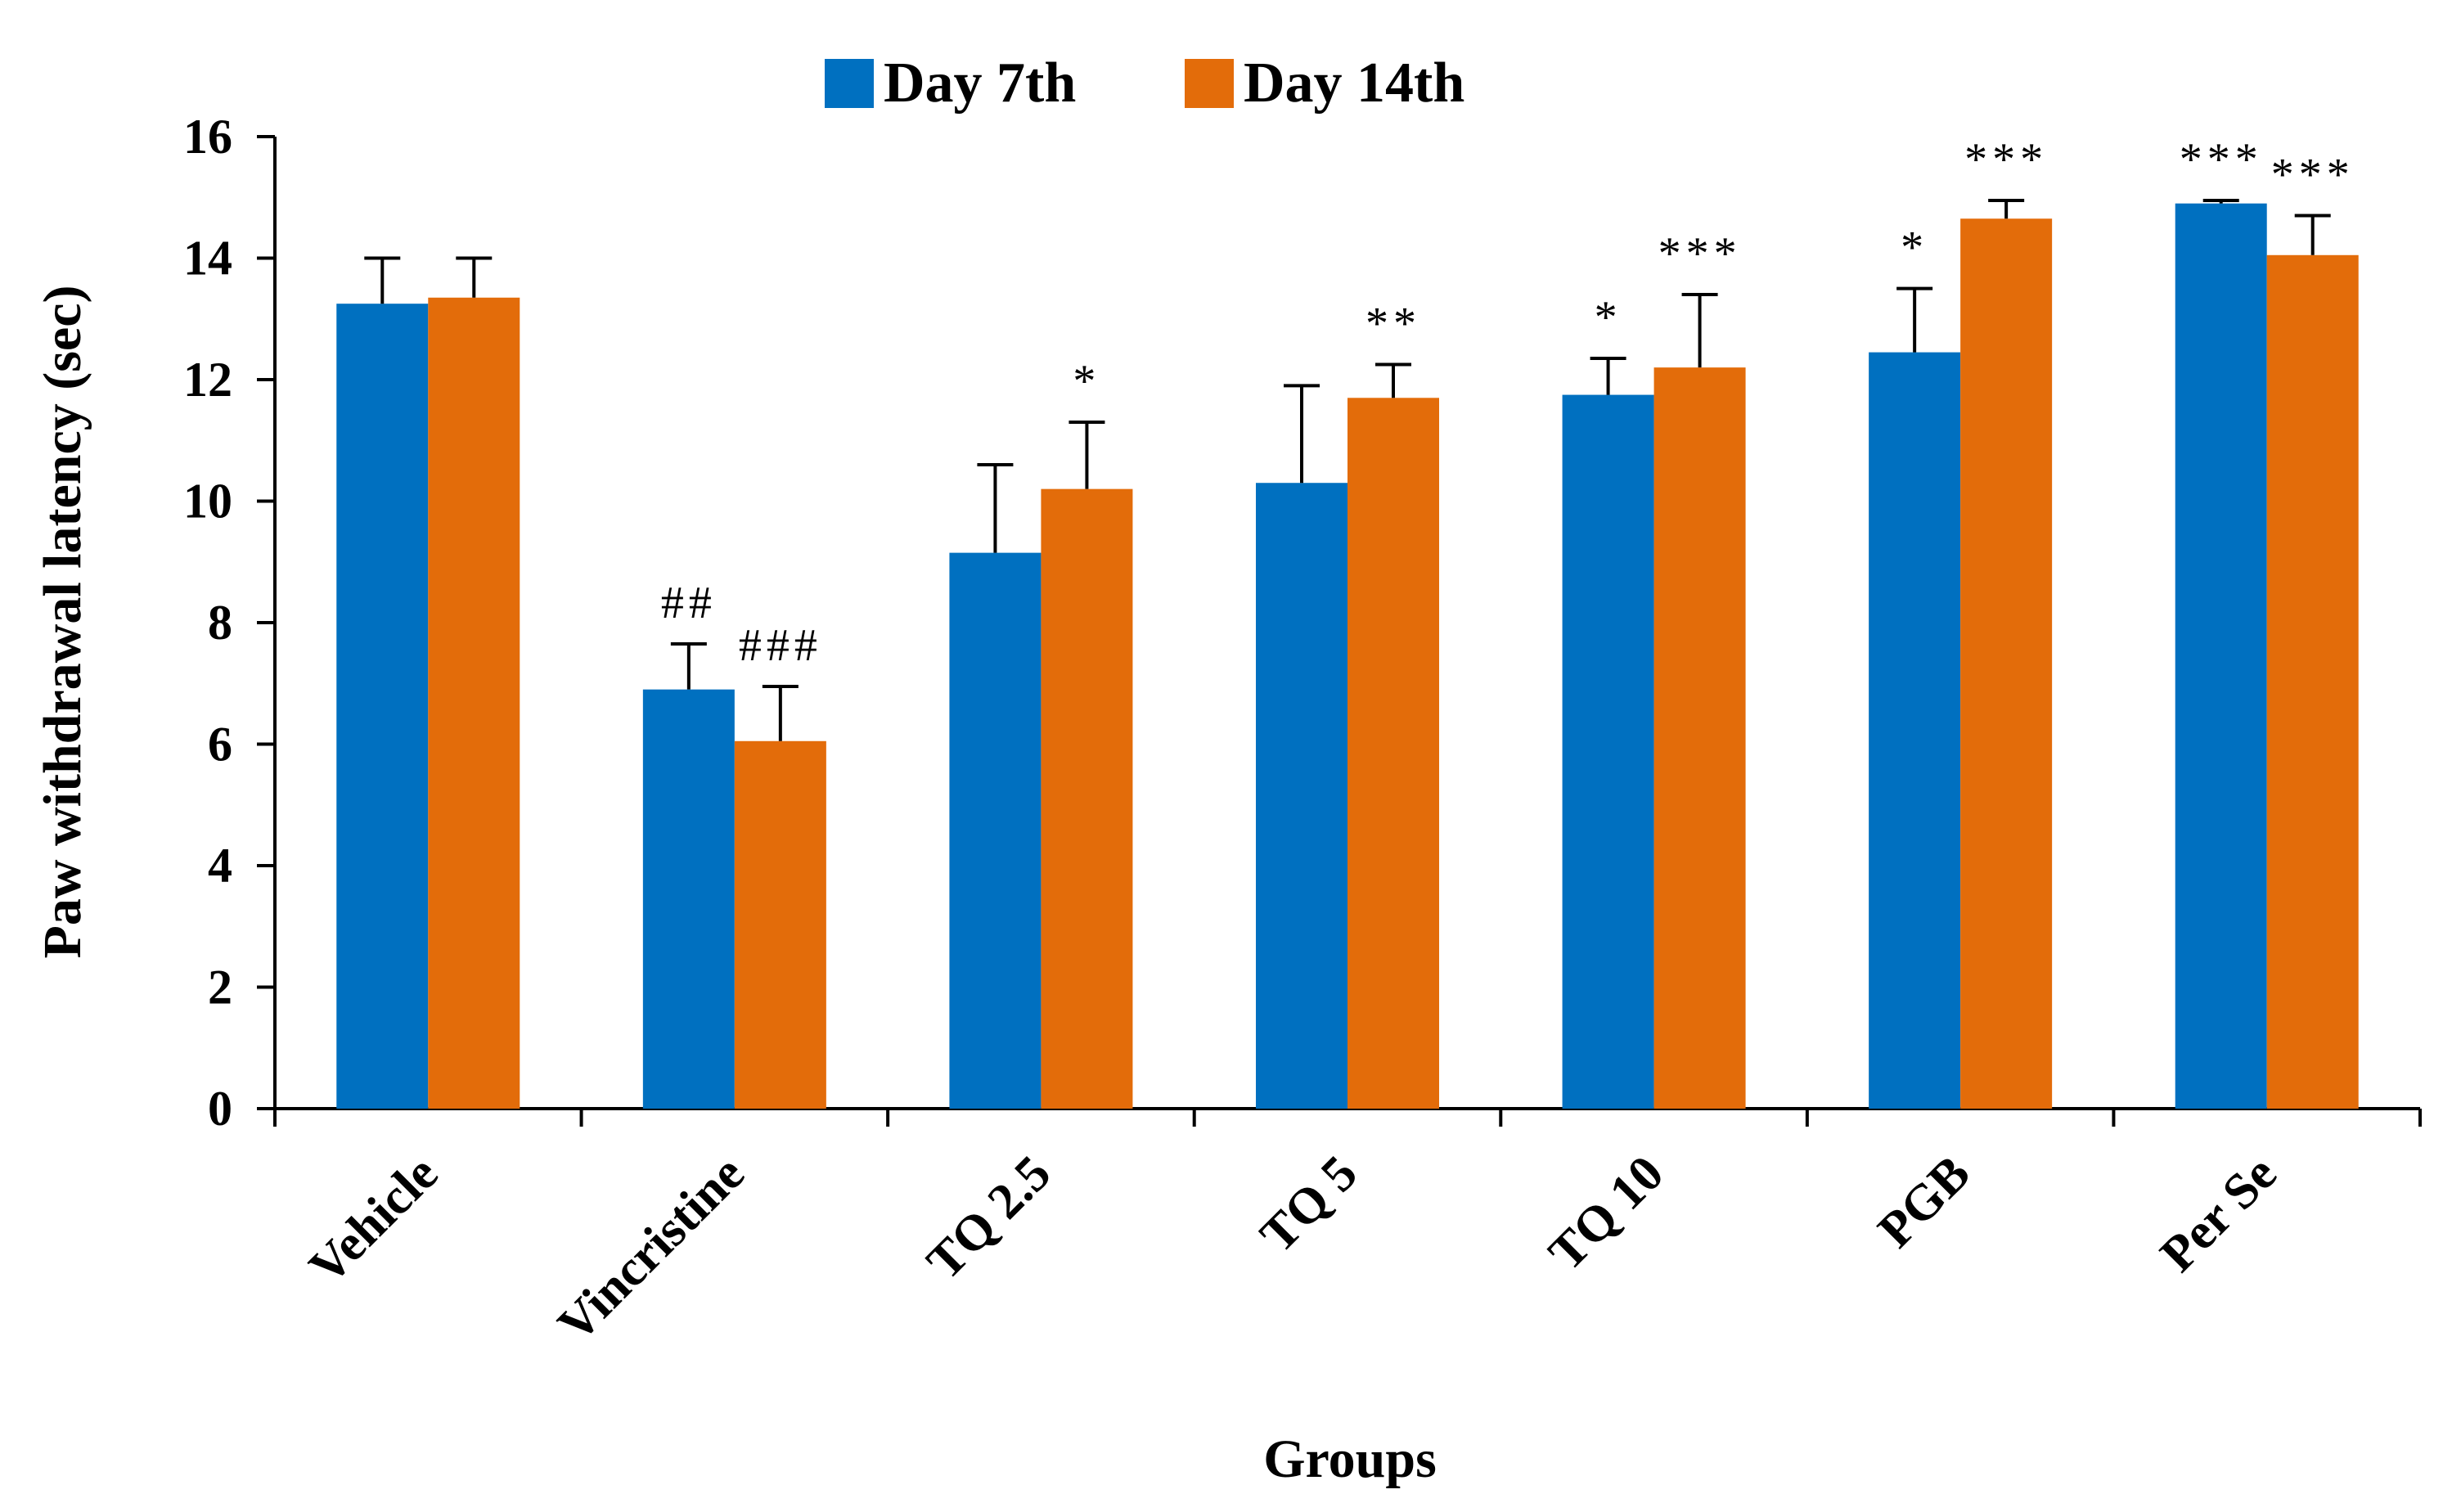 The image size is (2443, 1512). I want to click on significance-label: ###, so click(780, 645).